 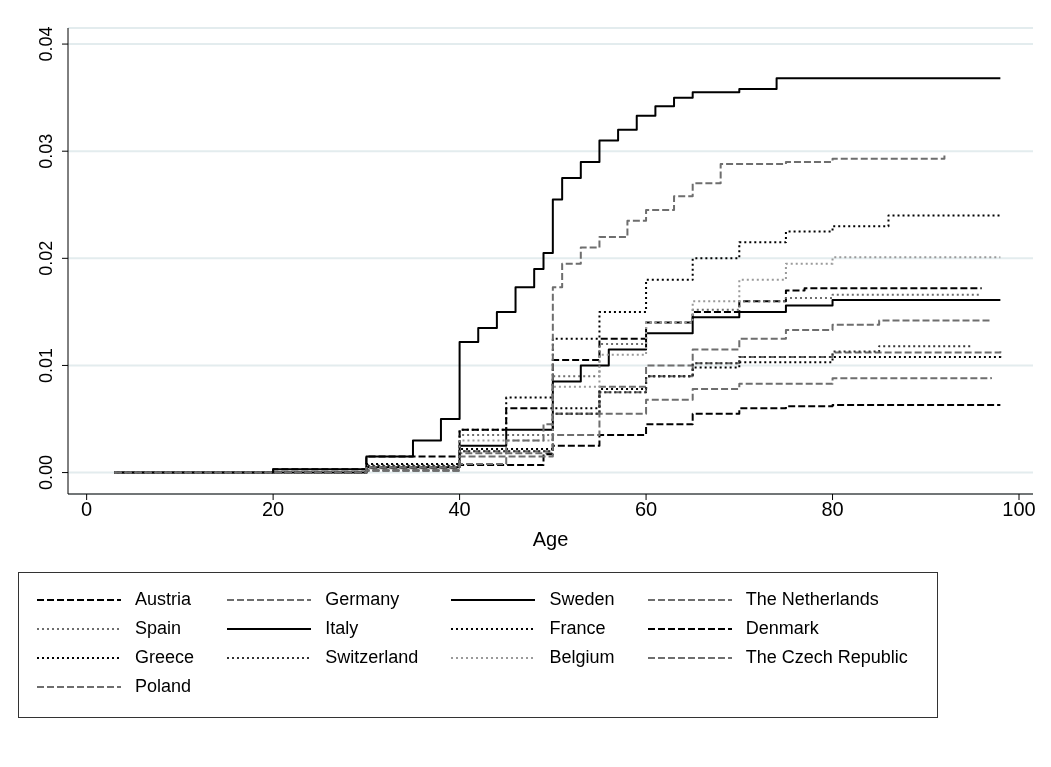 I want to click on legend-label: Italy, so click(x=342, y=628).